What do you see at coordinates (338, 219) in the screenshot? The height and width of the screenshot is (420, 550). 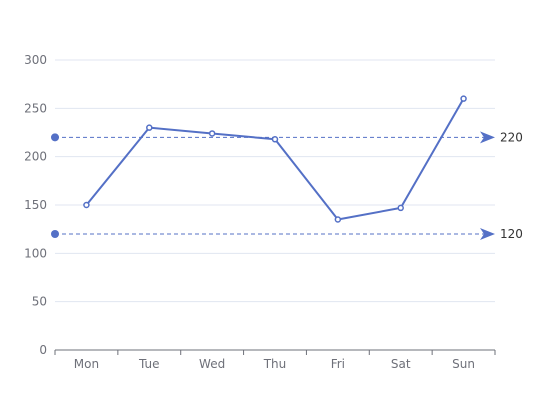 I see `data-point-fri` at bounding box center [338, 219].